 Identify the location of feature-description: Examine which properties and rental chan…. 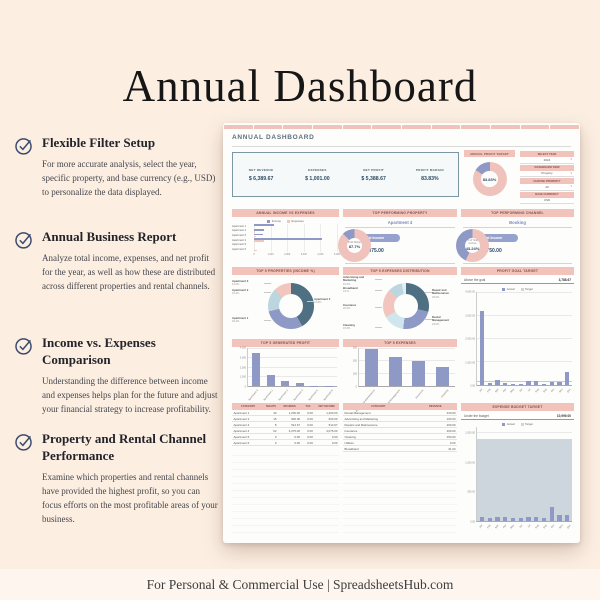
(130, 497).